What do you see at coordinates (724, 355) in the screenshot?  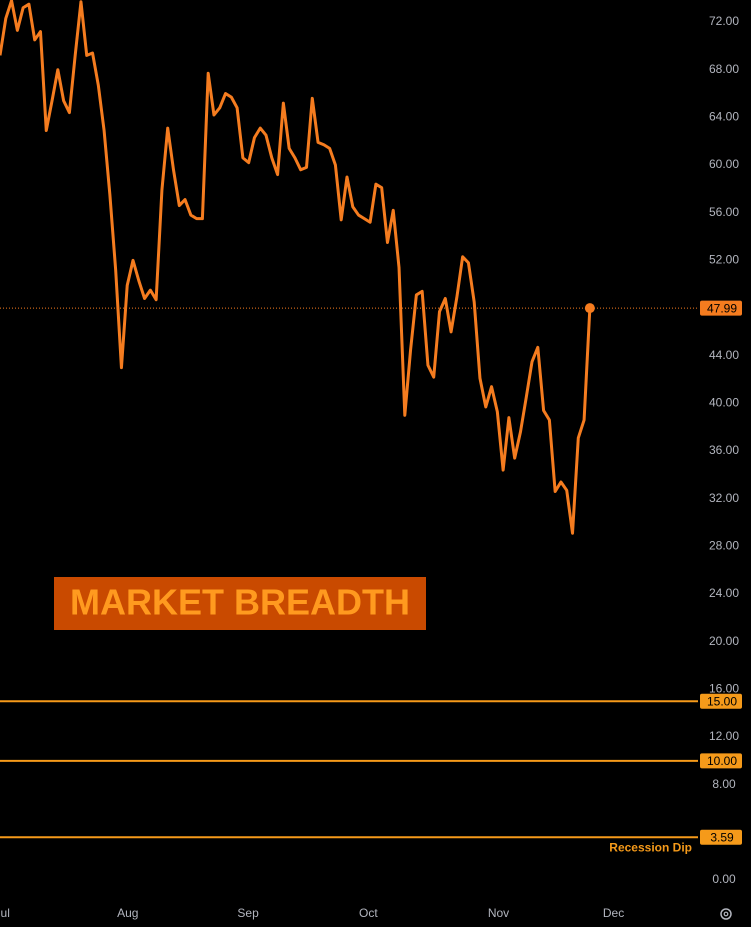 I see `y-tick-label: 44.00` at bounding box center [724, 355].